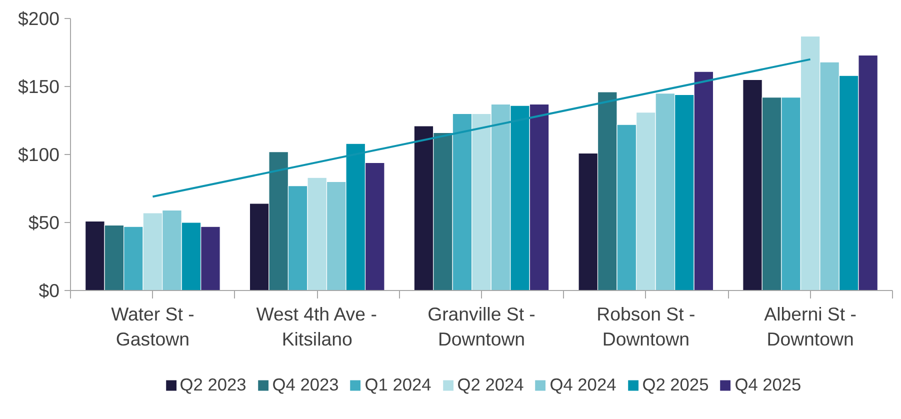  What do you see at coordinates (152, 327) in the screenshot?
I see `x-tick-label: Water St - Gastown` at bounding box center [152, 327].